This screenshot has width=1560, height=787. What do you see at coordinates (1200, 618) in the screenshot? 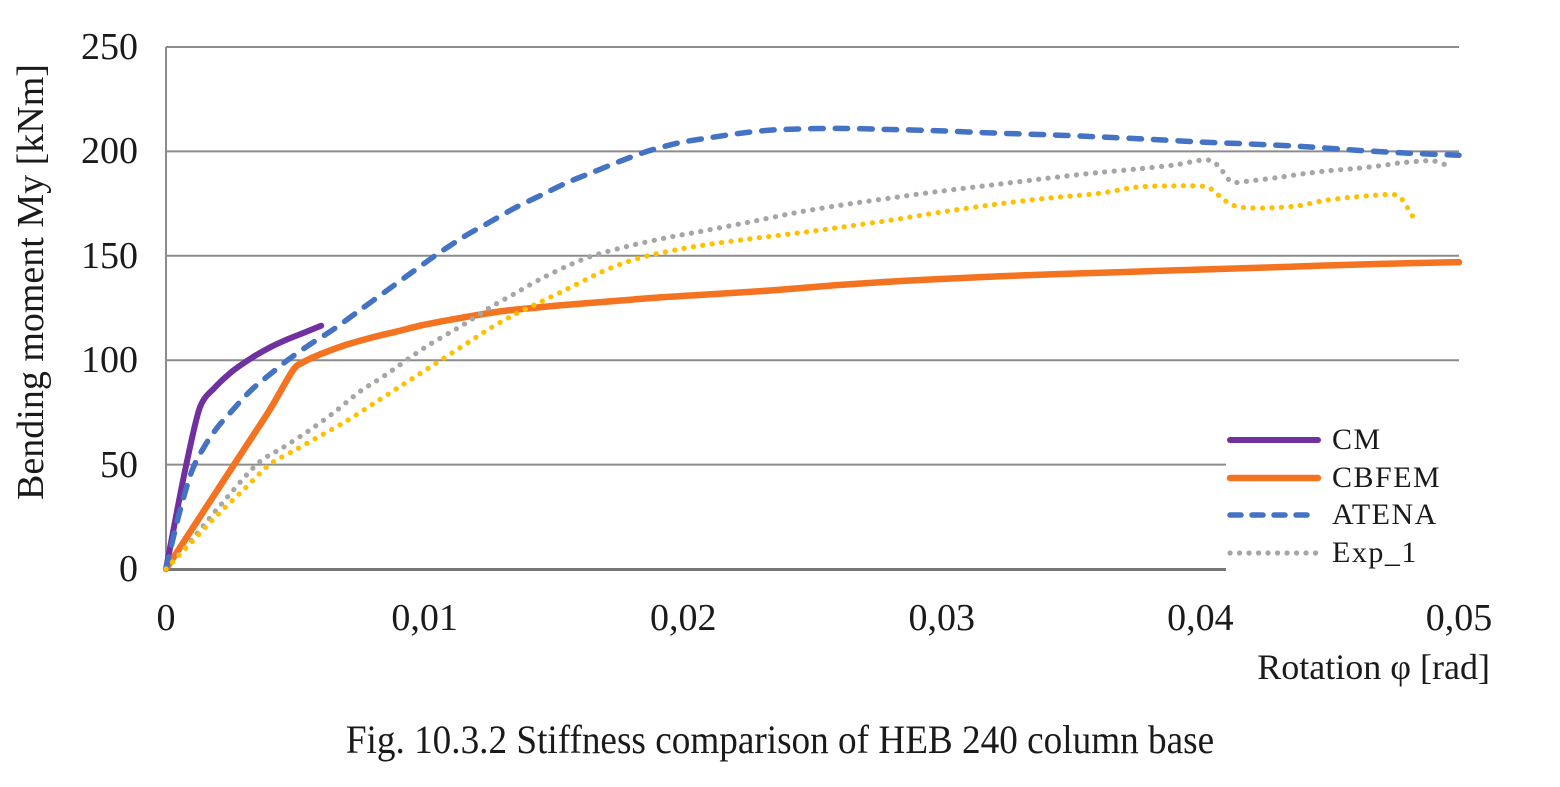
I see `x-tick-label: 0,04` at bounding box center [1200, 618].